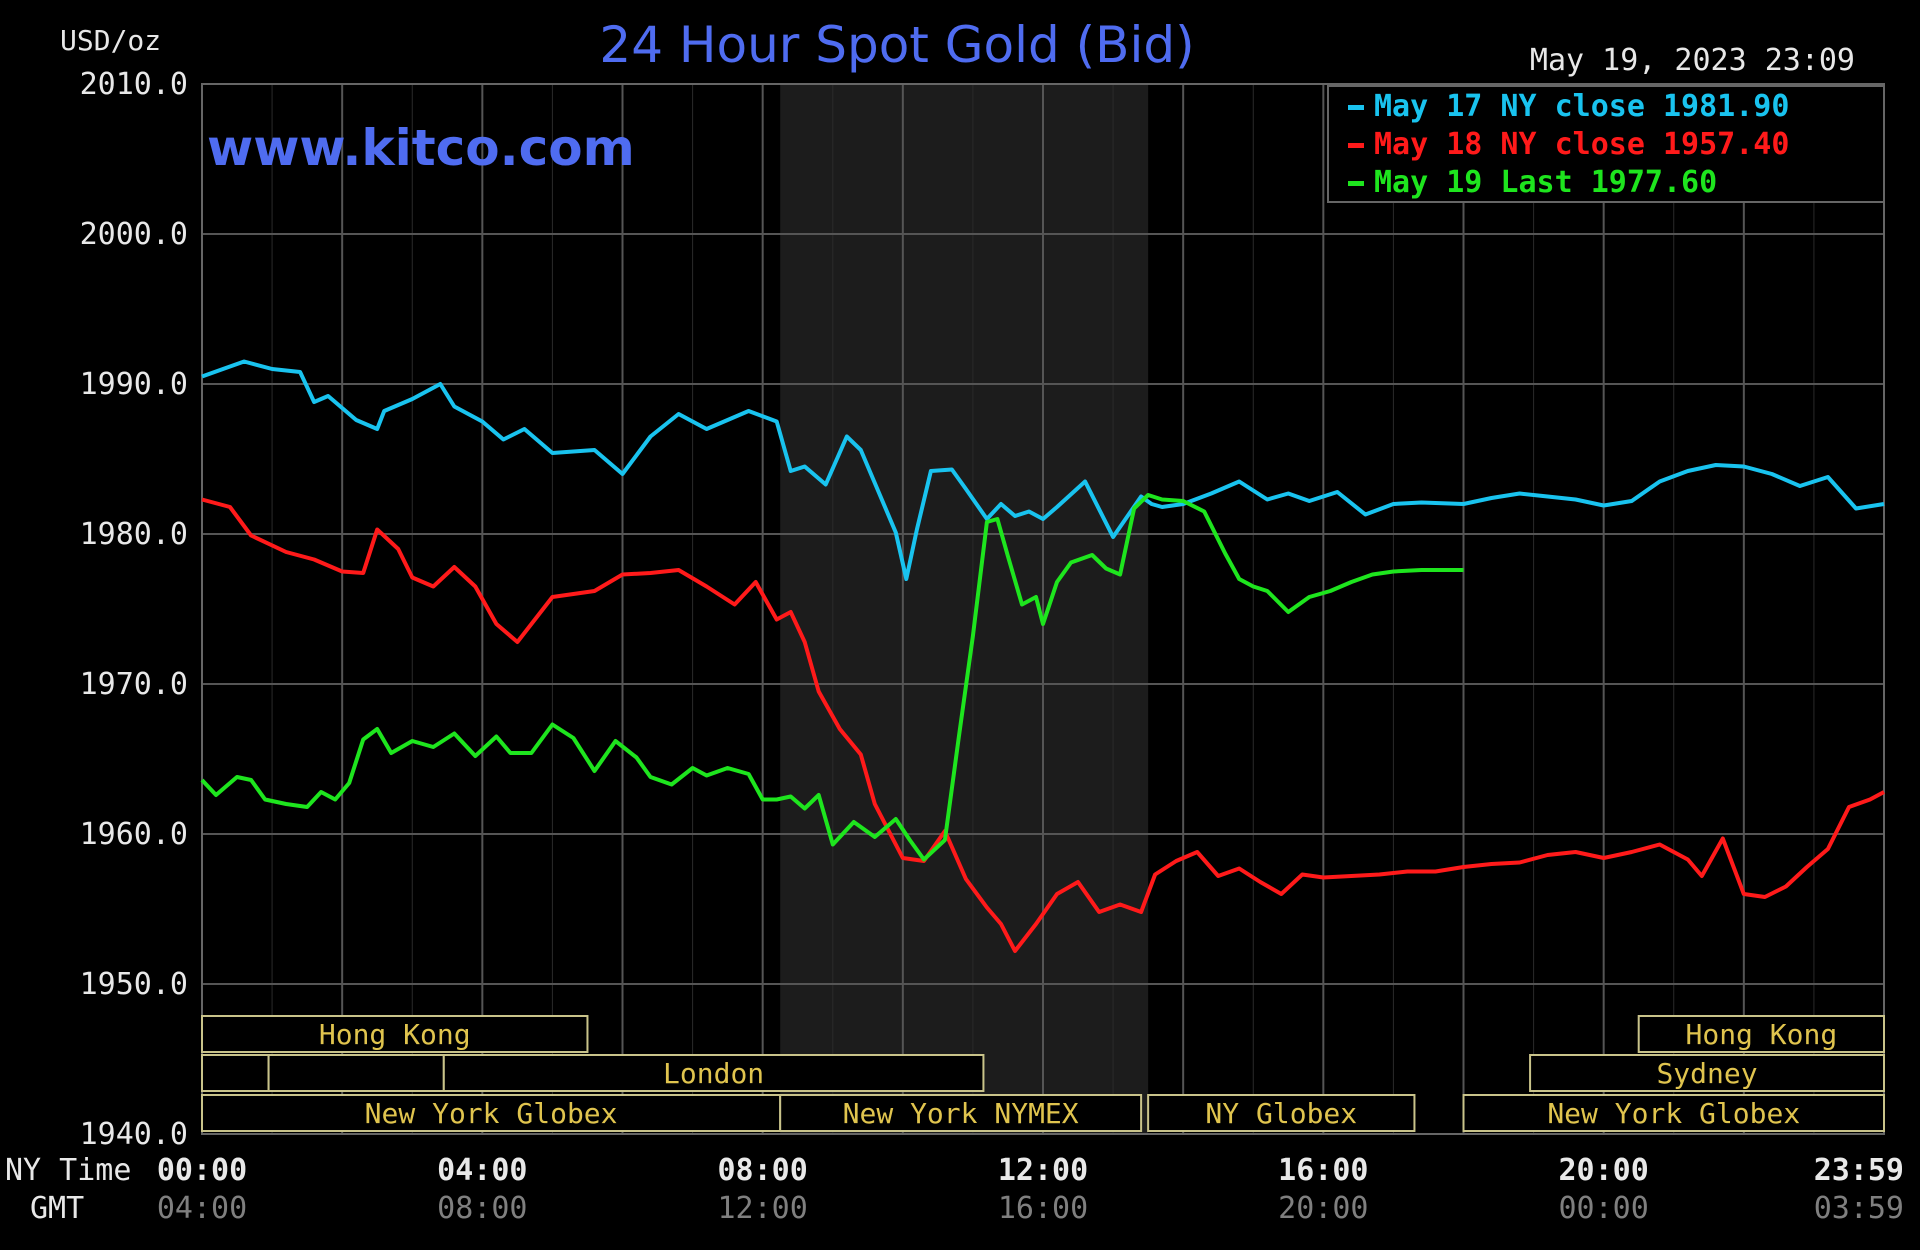 The width and height of the screenshot is (1920, 1250). I want to click on legend-entry: May 17 NY close 1981.90, so click(1581, 106).